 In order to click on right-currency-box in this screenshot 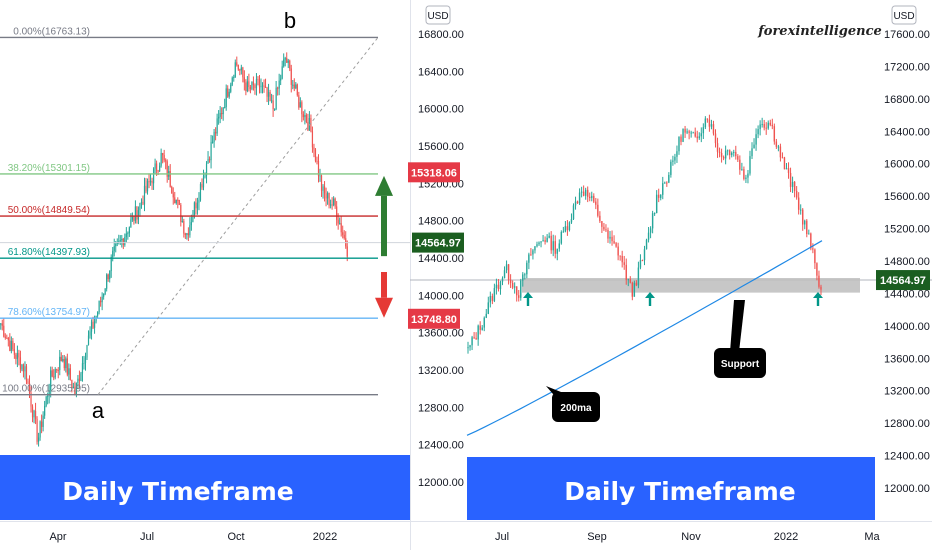, I will do `click(904, 15)`.